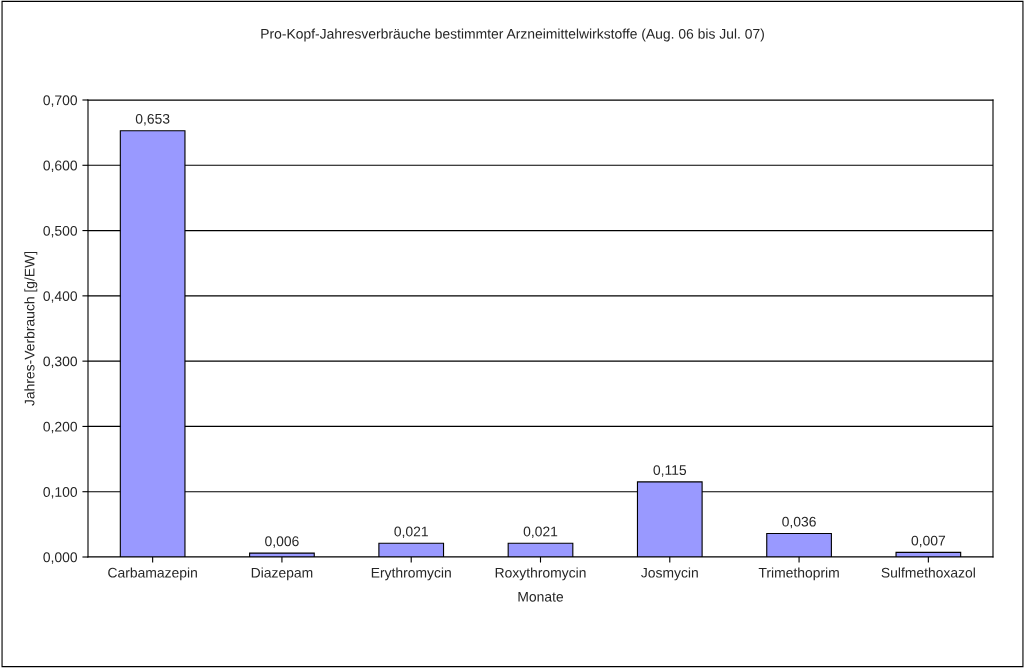  Describe the element at coordinates (512, 35) in the screenshot. I see `chart-title: Pro-Kopf-Jahresverbräuche bestimmter Arzneimittelwirkstoffe (Aug. 06 bis Jul. 07)` at that location.